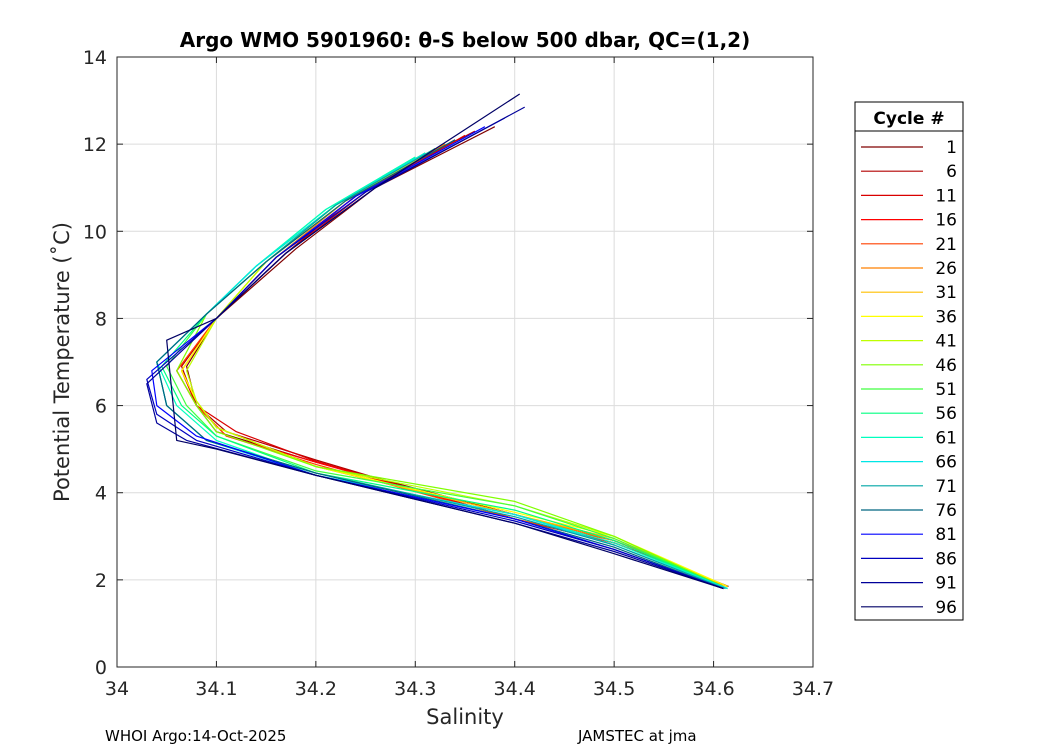 The width and height of the screenshot is (1050, 750). What do you see at coordinates (946, 196) in the screenshot?
I see `legend-label-cycle-11: 11` at bounding box center [946, 196].